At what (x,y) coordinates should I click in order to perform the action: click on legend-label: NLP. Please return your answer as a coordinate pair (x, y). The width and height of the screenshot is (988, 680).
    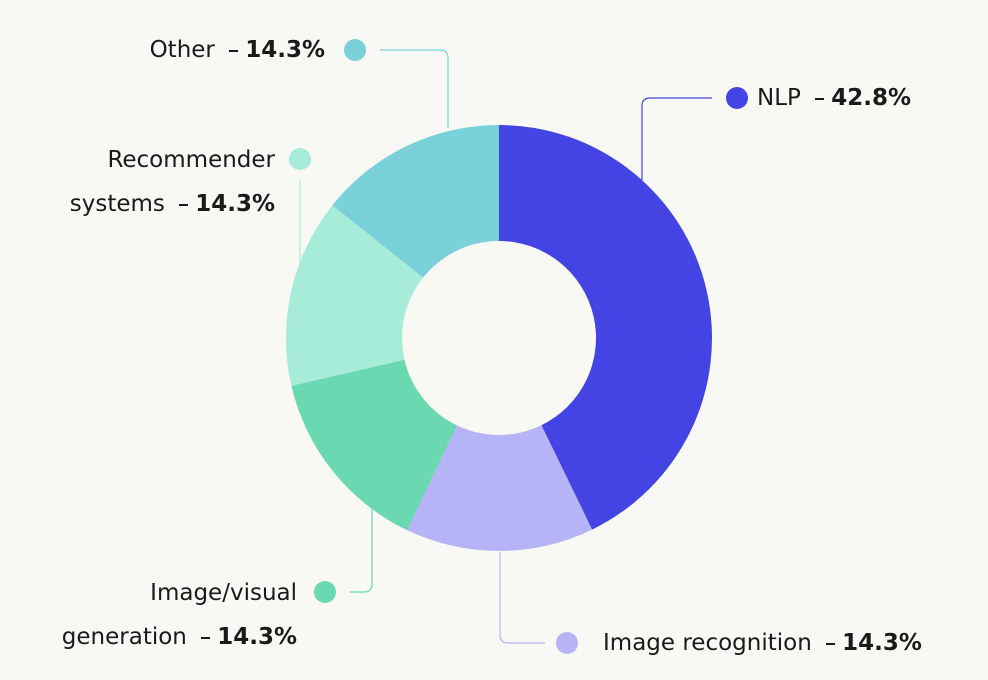
    Looking at the image, I should click on (779, 98).